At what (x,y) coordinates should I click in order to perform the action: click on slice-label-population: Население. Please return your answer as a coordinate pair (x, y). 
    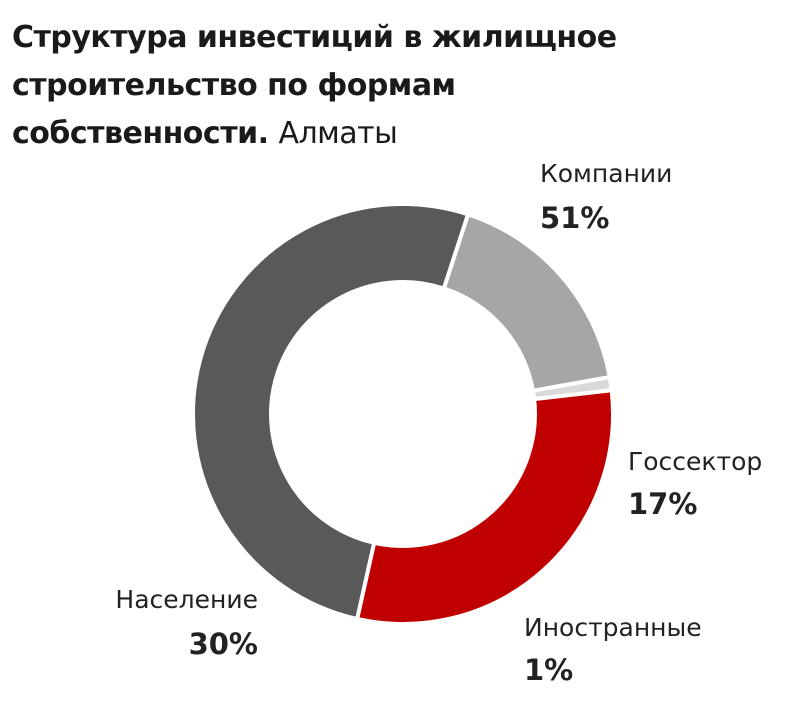
    Looking at the image, I should click on (186, 599).